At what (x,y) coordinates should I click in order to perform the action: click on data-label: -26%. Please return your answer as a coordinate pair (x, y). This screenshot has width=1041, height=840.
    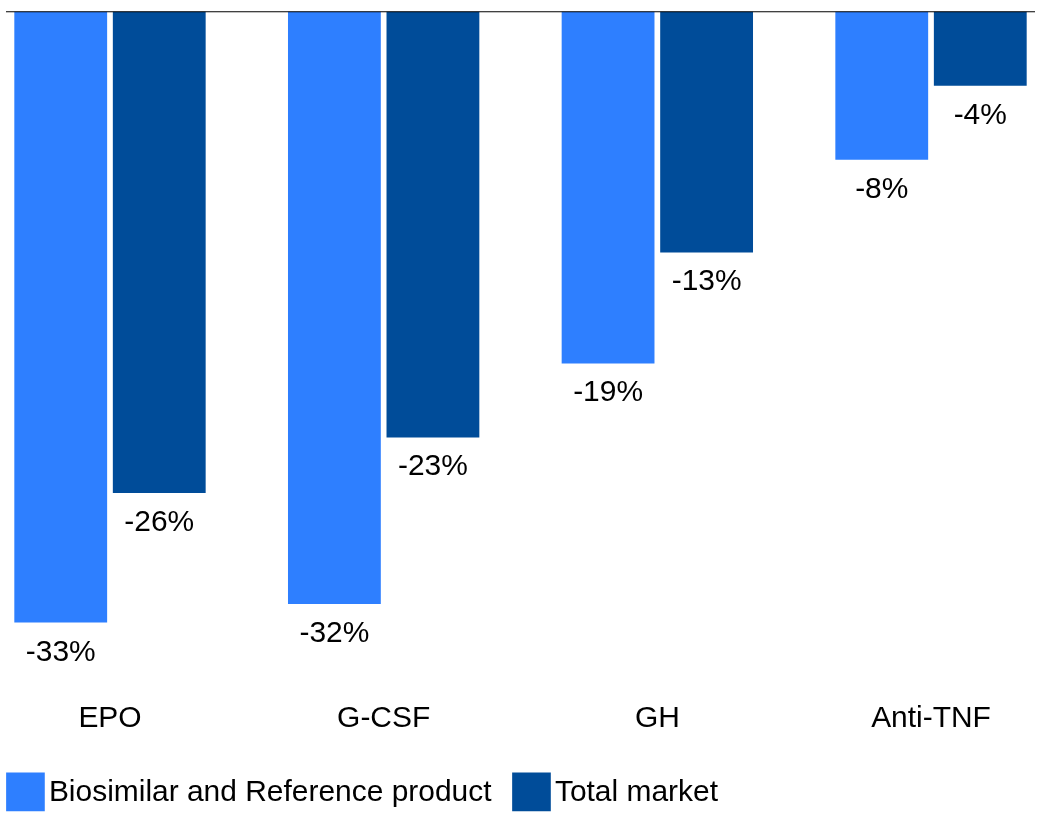
    Looking at the image, I should click on (159, 520).